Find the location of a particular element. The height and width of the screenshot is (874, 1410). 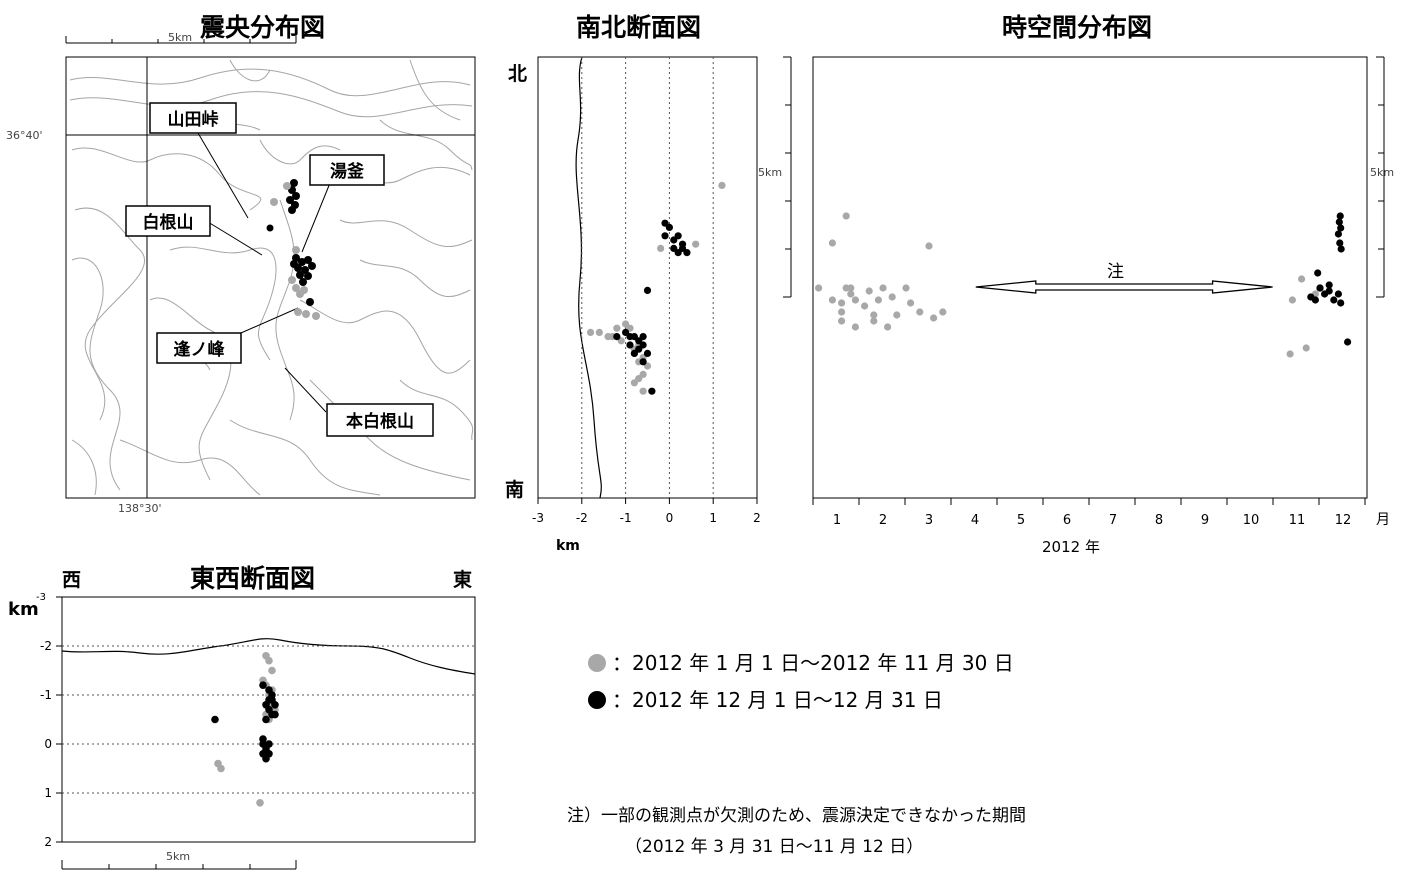

place-label-shiranesan: 白根山 is located at coordinates (168, 221).